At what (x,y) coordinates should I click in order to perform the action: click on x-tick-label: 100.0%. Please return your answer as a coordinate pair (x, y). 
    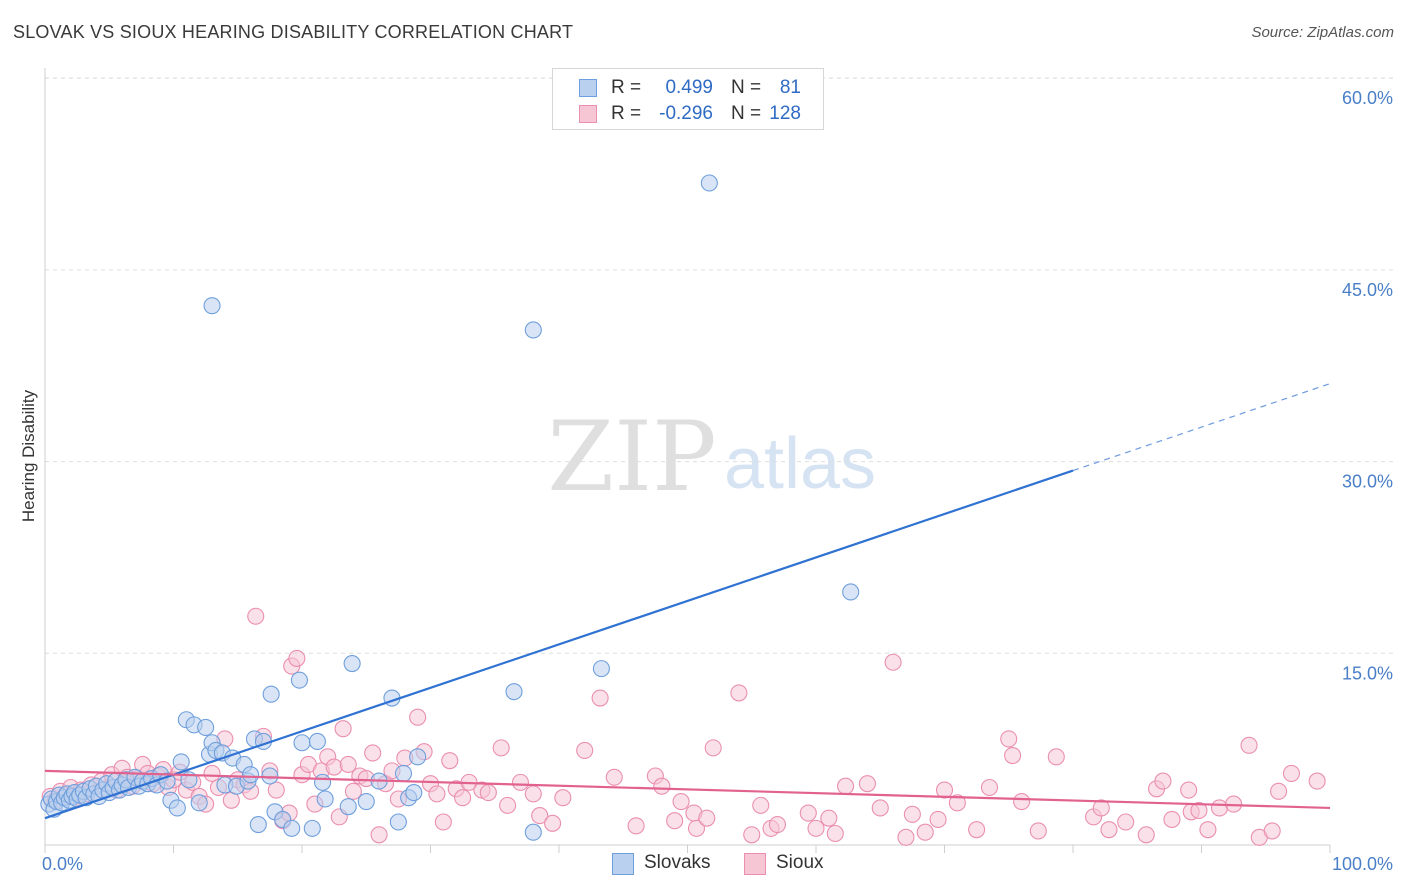
    Looking at the image, I should click on (1362, 864).